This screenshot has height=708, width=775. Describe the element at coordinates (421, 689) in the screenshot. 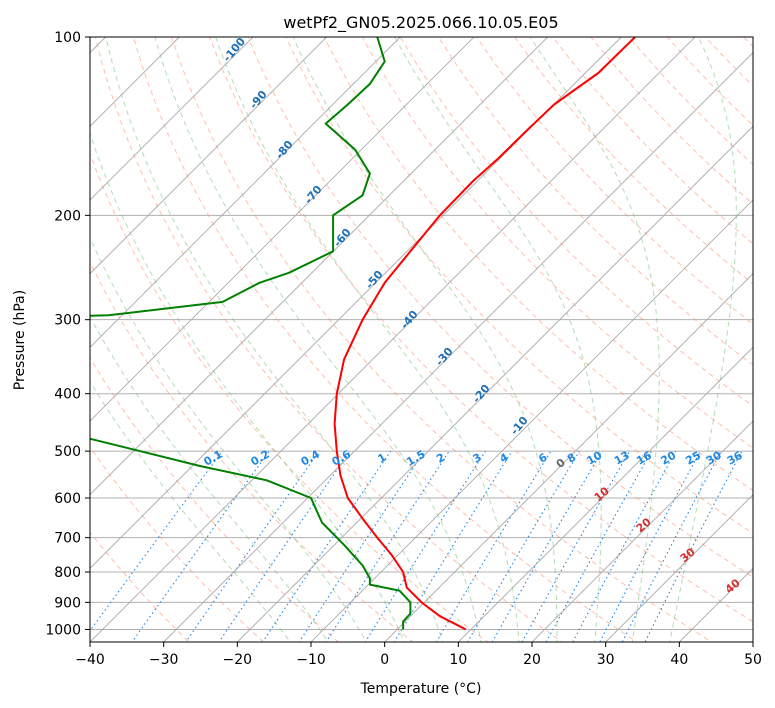

I see `x-axis-label: Temperature (°C)` at that location.